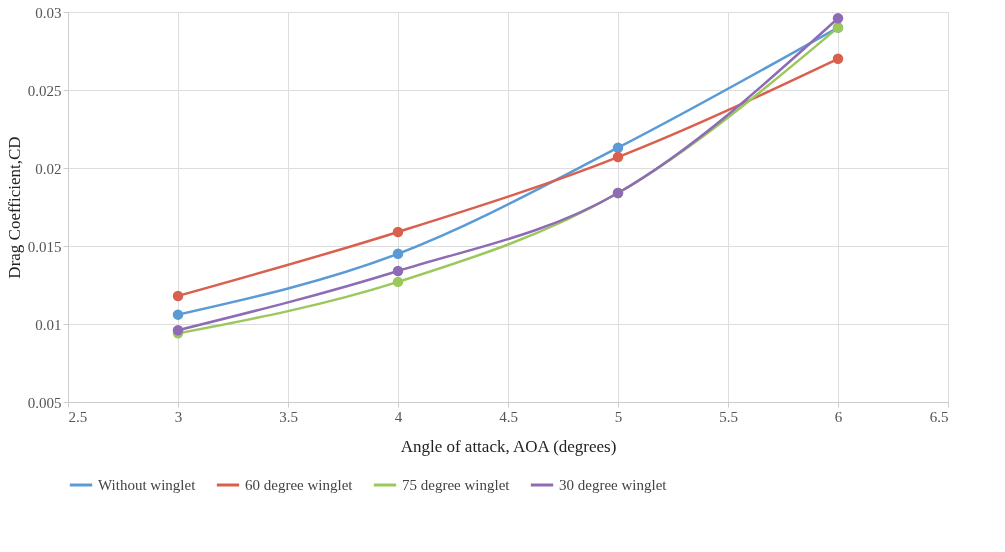  What do you see at coordinates (508, 416) in the screenshot?
I see `x-tick-label: 4.5` at bounding box center [508, 416].